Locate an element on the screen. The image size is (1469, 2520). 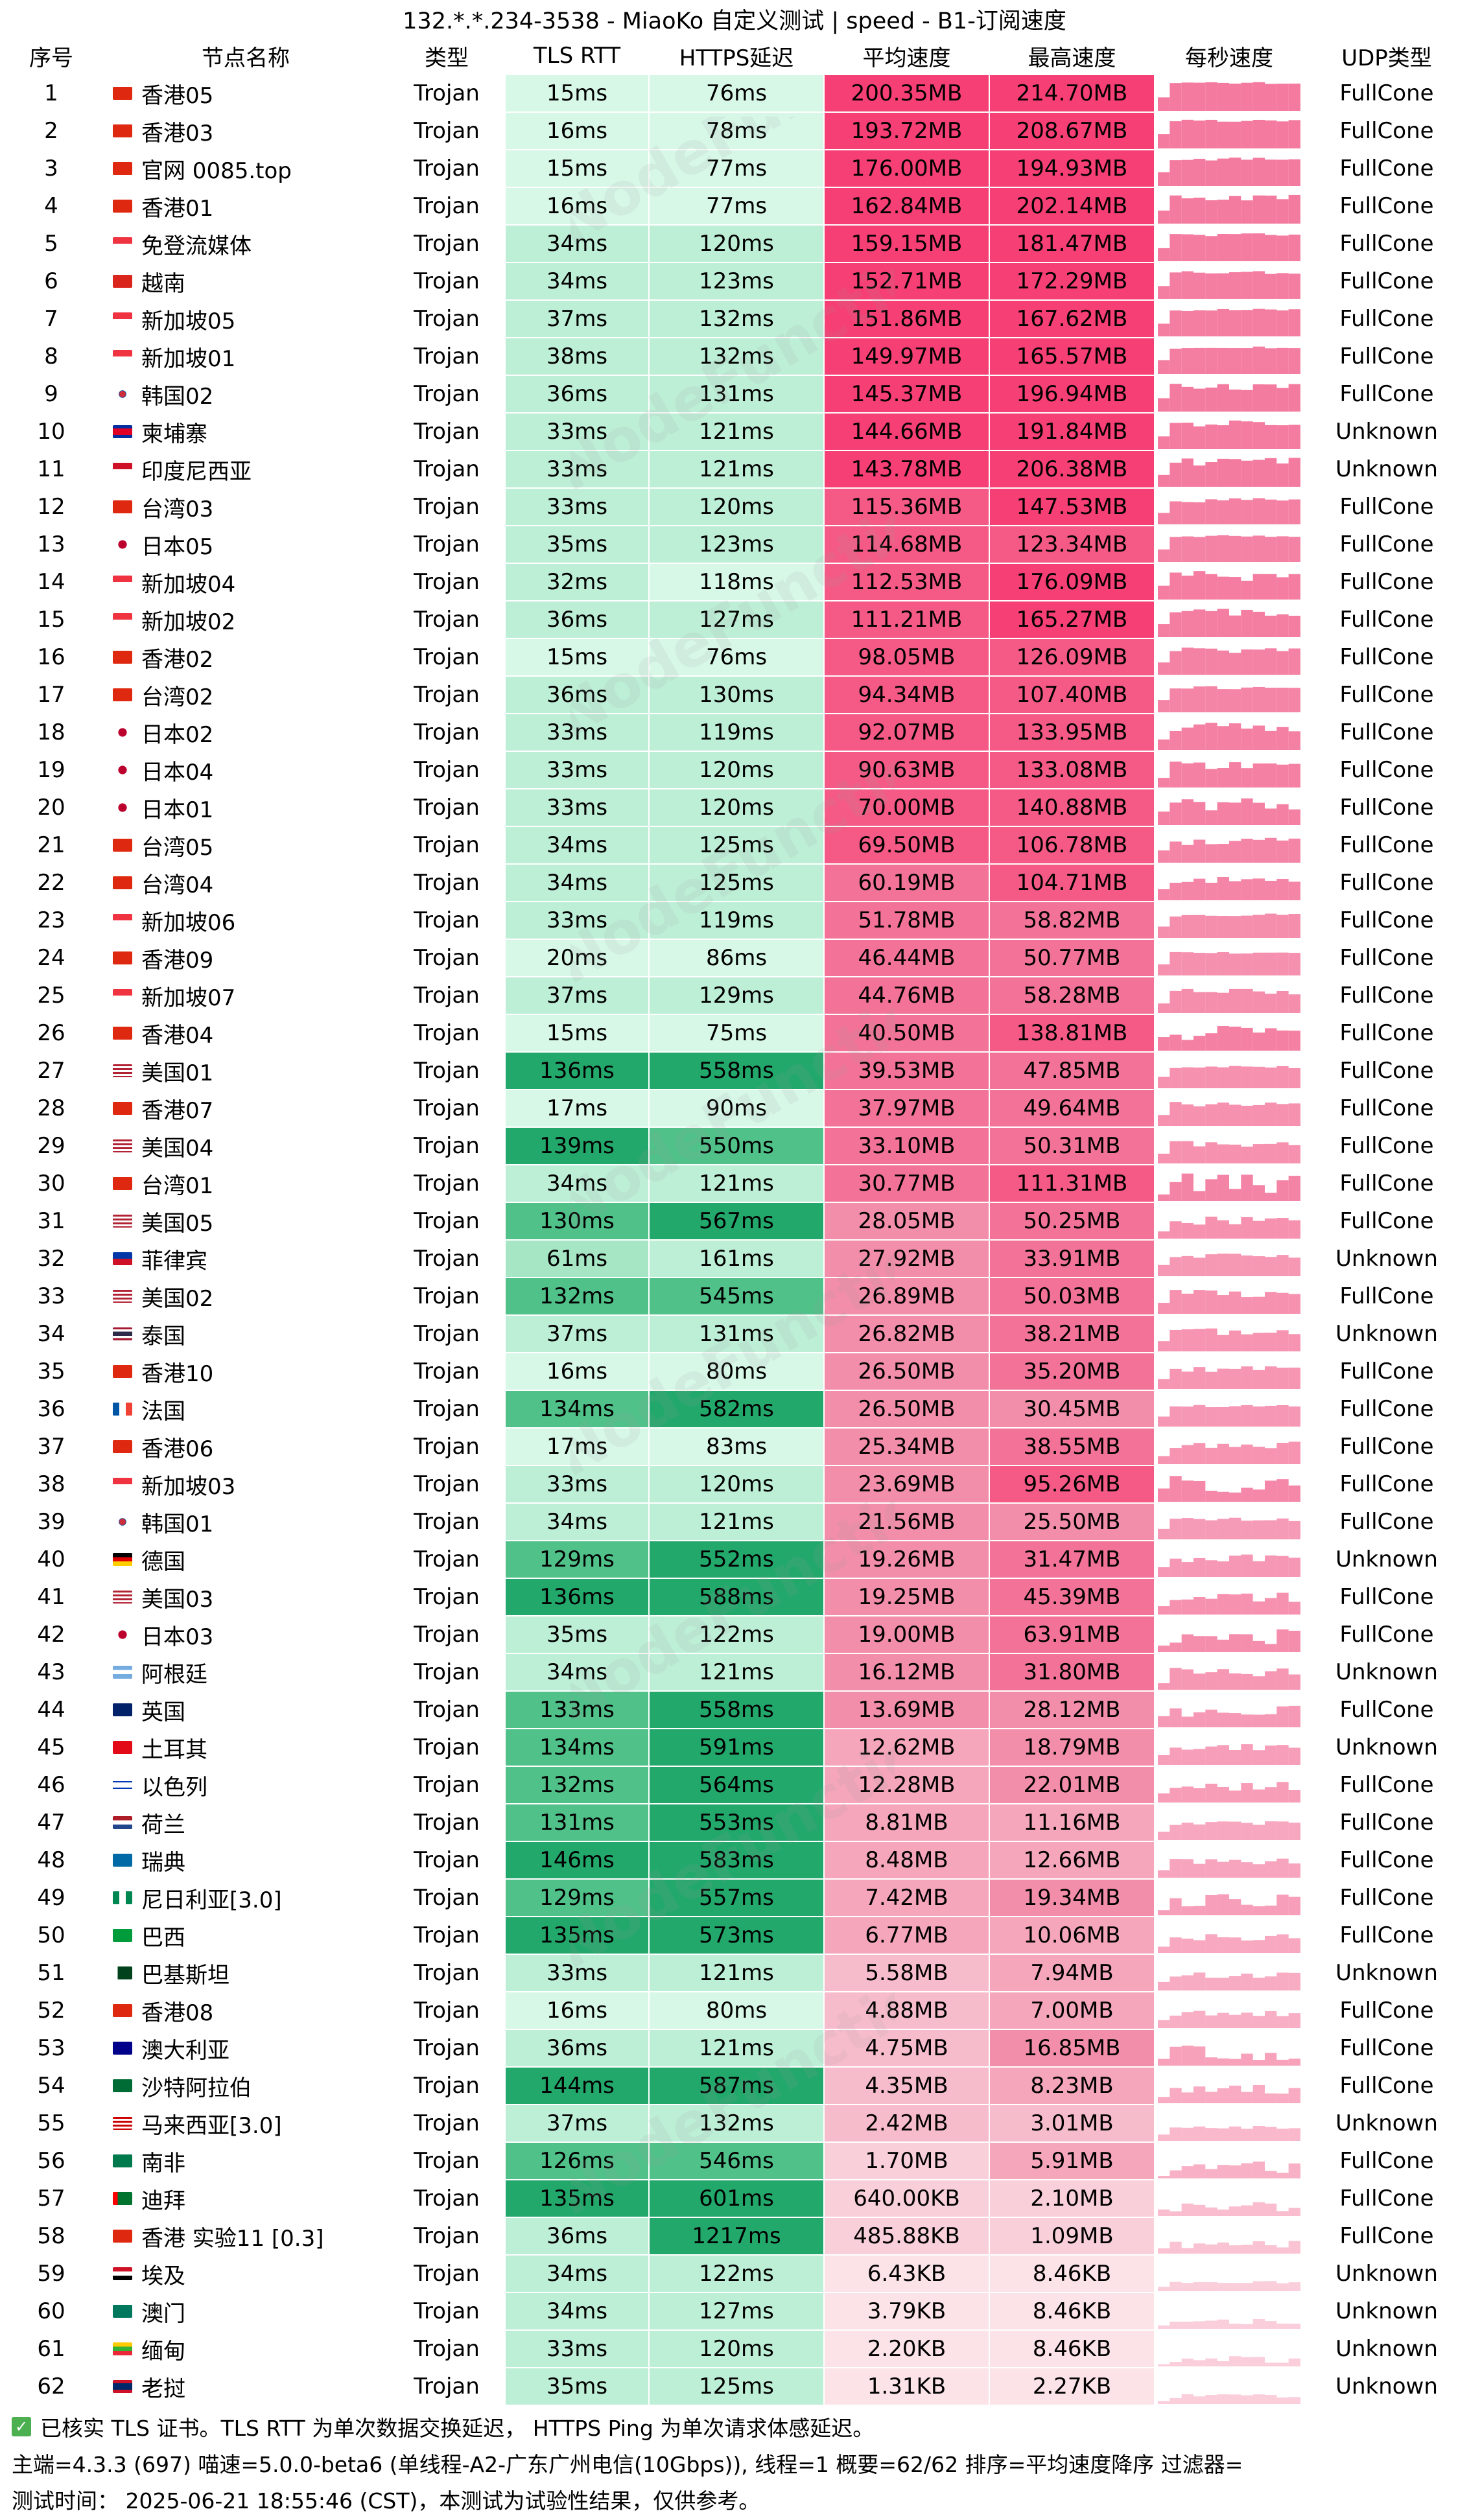
cell-index: 51 is located at coordinates (52, 1973).